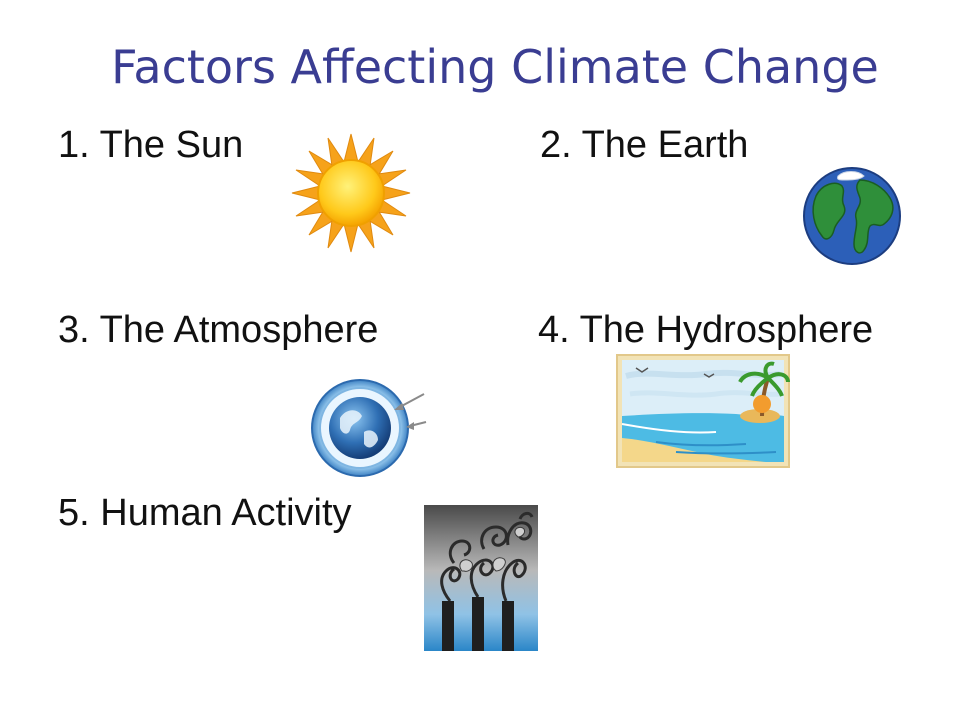  What do you see at coordinates (481, 578) in the screenshot?
I see `factory-smoke-icon` at bounding box center [481, 578].